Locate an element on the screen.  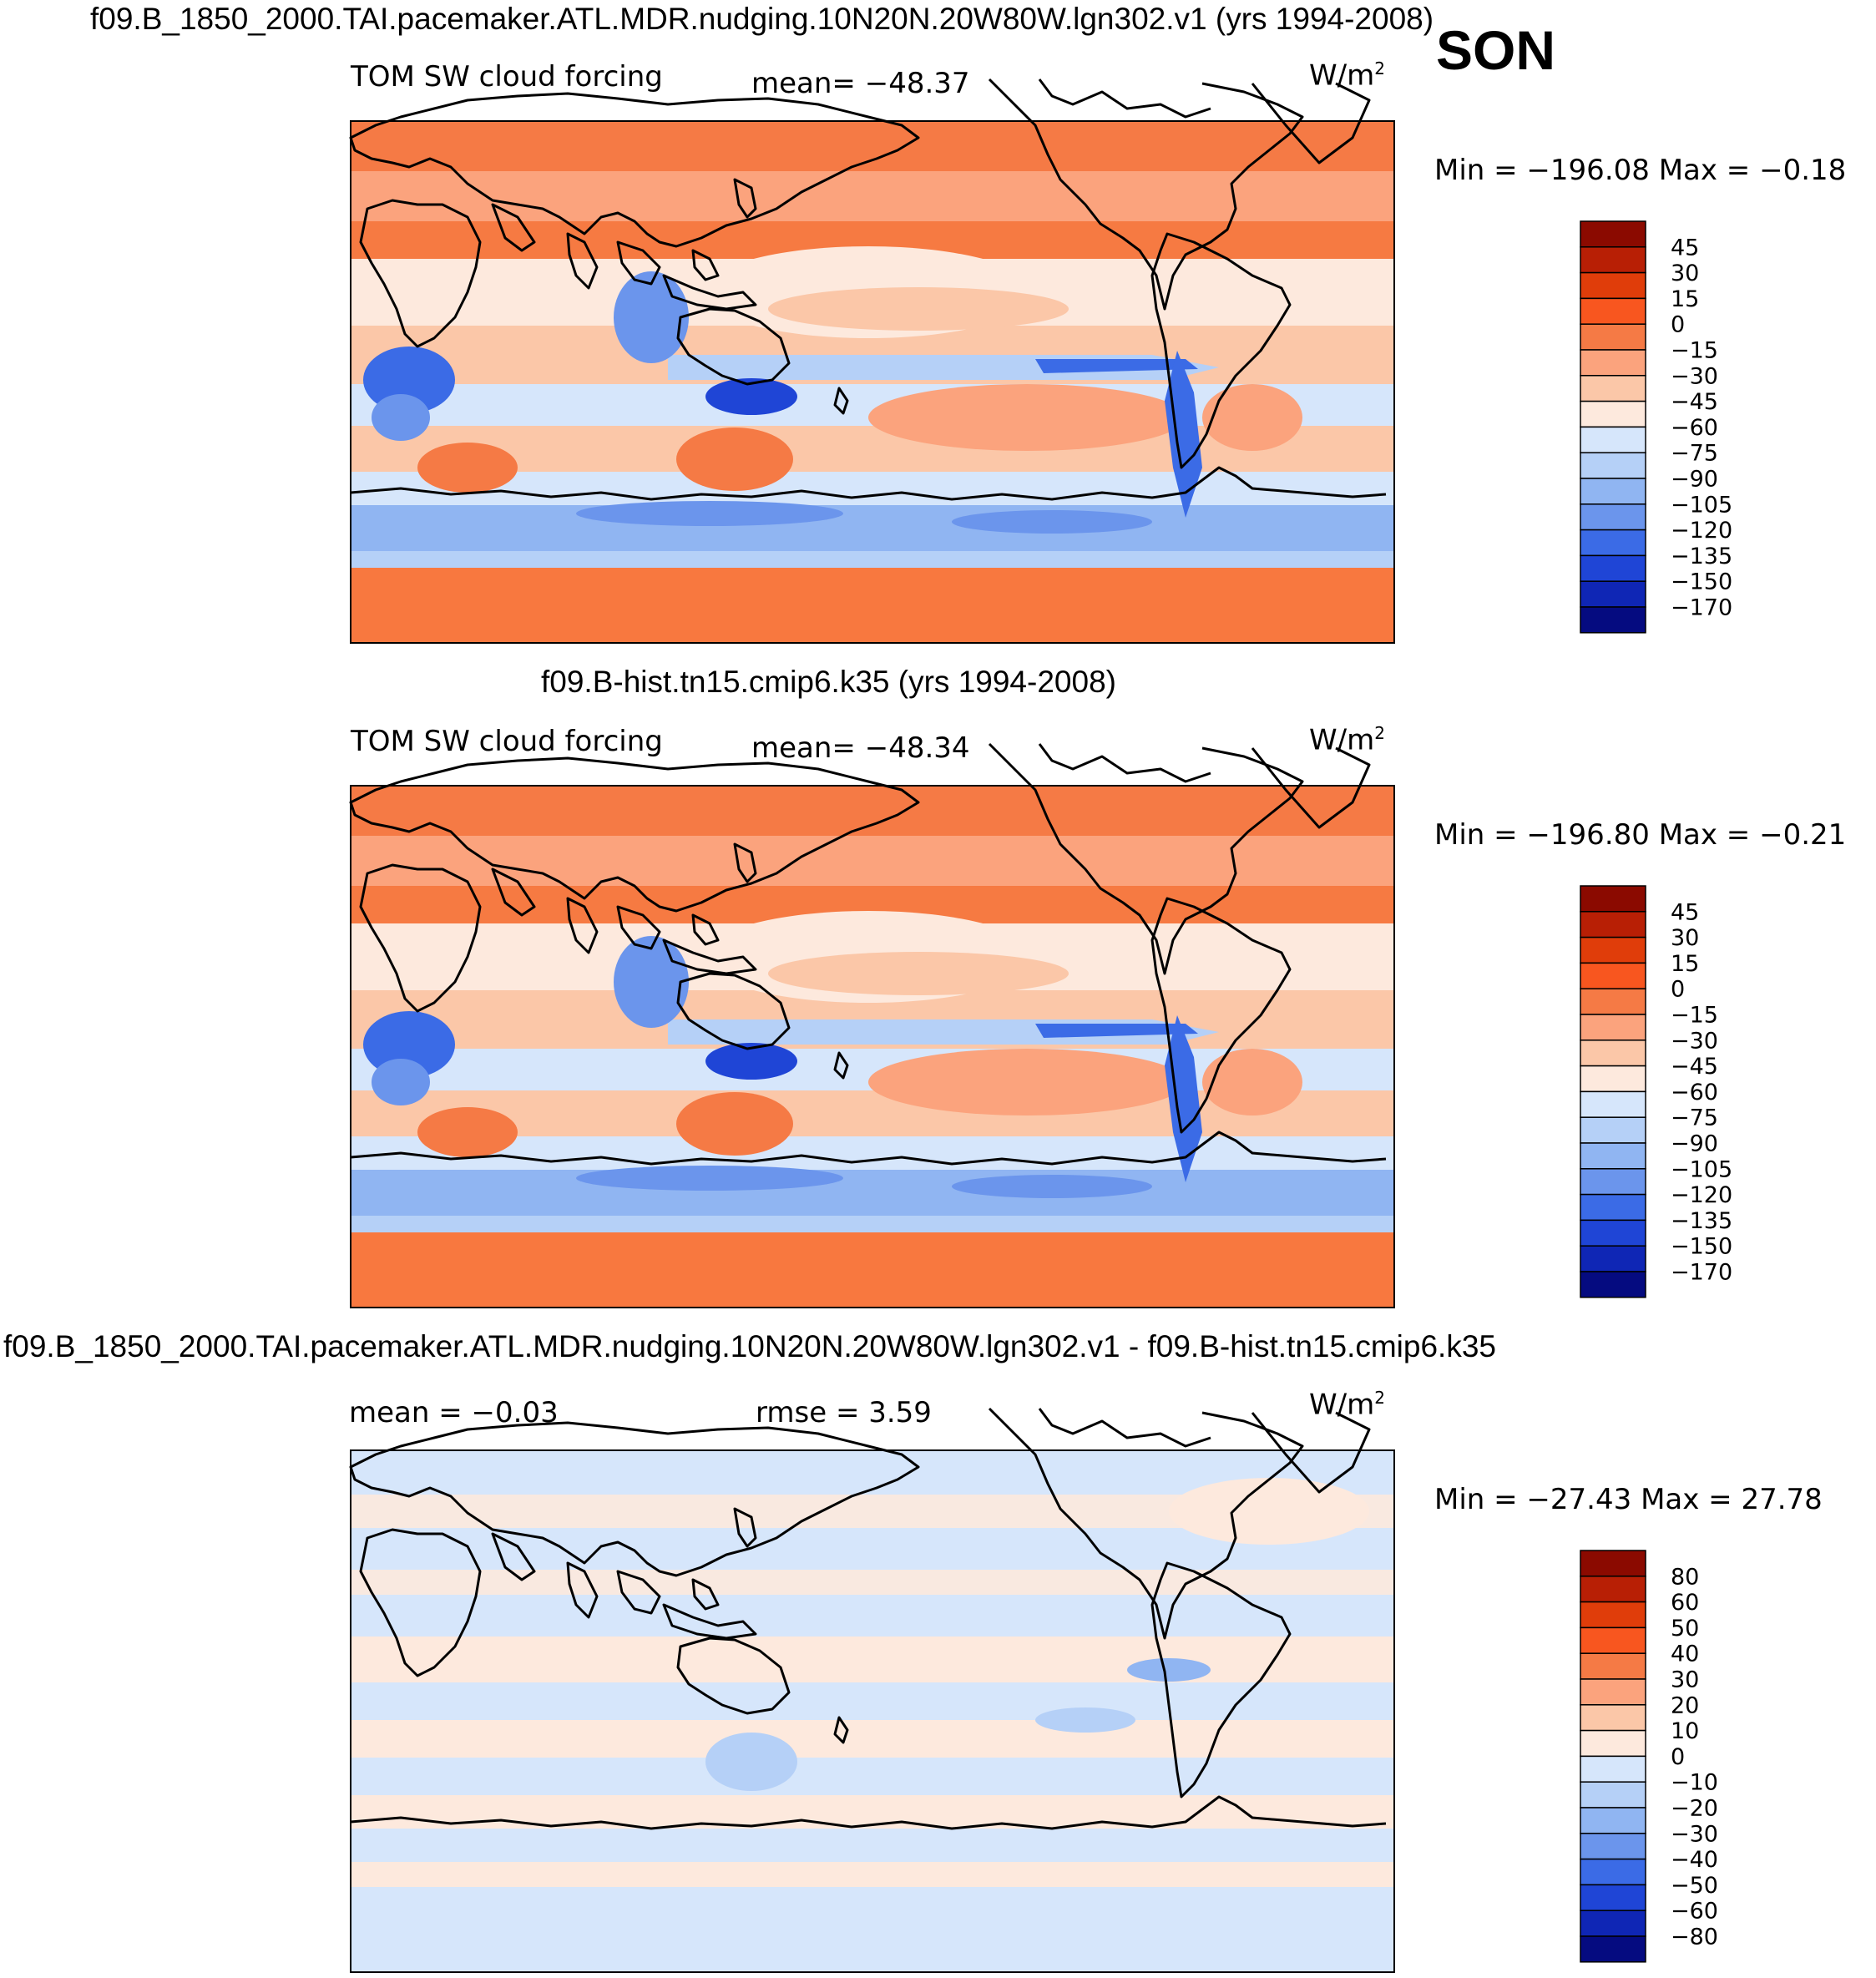
colorbar-tick-label: −80 is located at coordinates (1694, 1937).